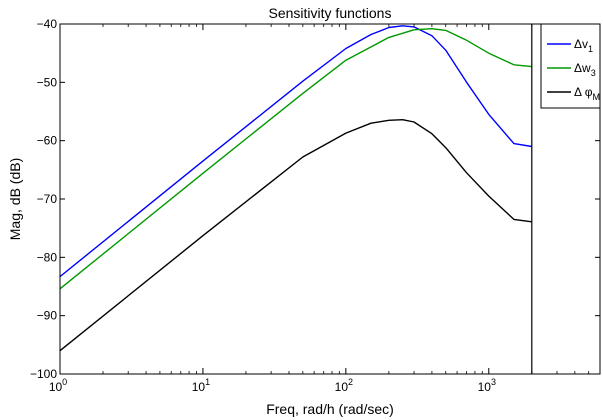 The width and height of the screenshot is (603, 420). I want to click on x-axis-label: Freq, rad/h (rad/sec), so click(330, 409).